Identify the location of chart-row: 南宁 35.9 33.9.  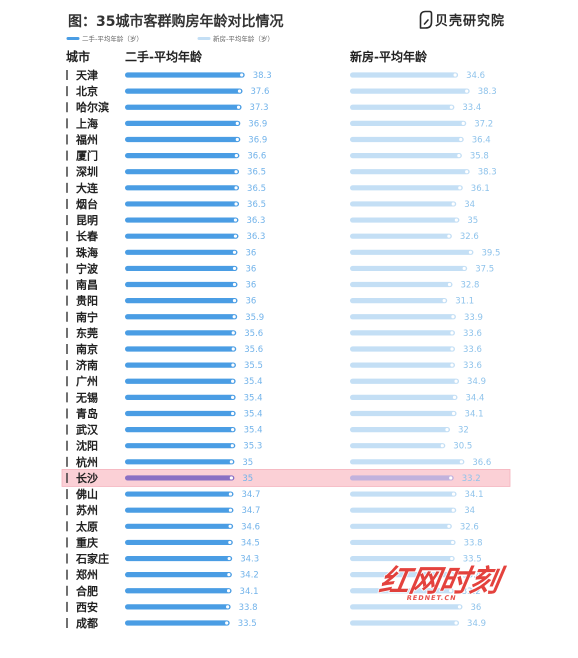
(274, 317).